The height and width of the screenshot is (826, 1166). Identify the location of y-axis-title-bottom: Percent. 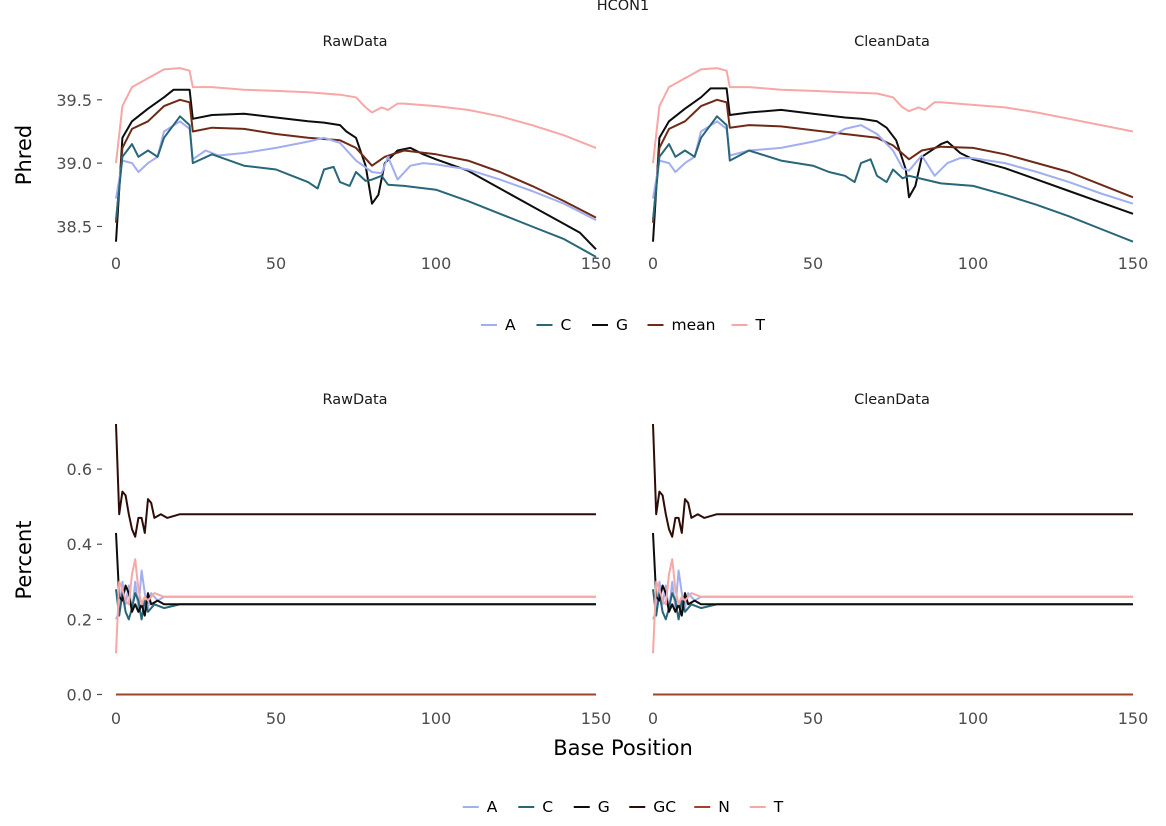
(24, 559).